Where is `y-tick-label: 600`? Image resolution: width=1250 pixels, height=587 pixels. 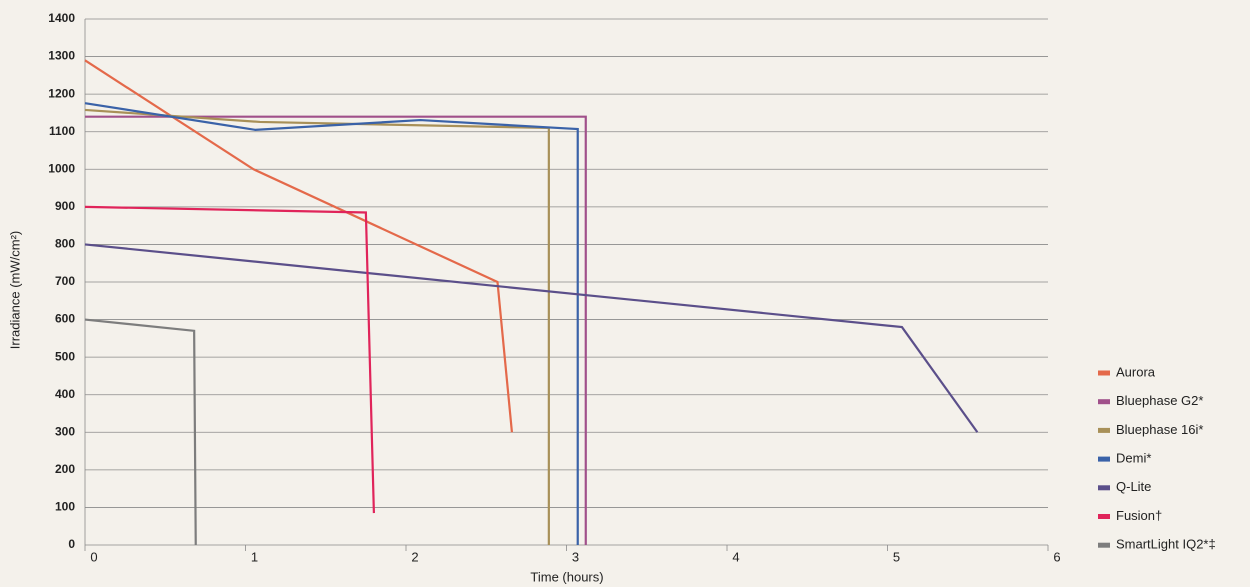 y-tick-label: 600 is located at coordinates (65, 319).